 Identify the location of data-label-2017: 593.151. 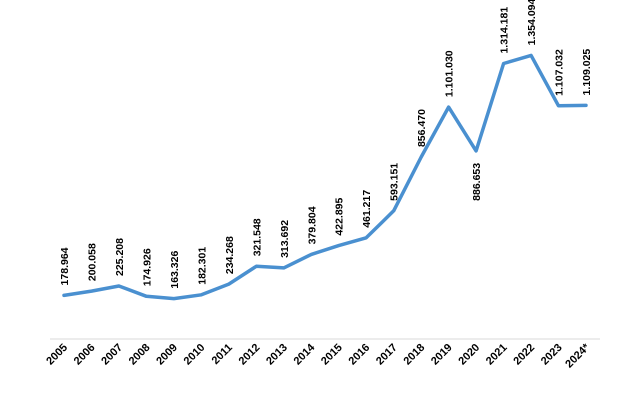
(395, 182).